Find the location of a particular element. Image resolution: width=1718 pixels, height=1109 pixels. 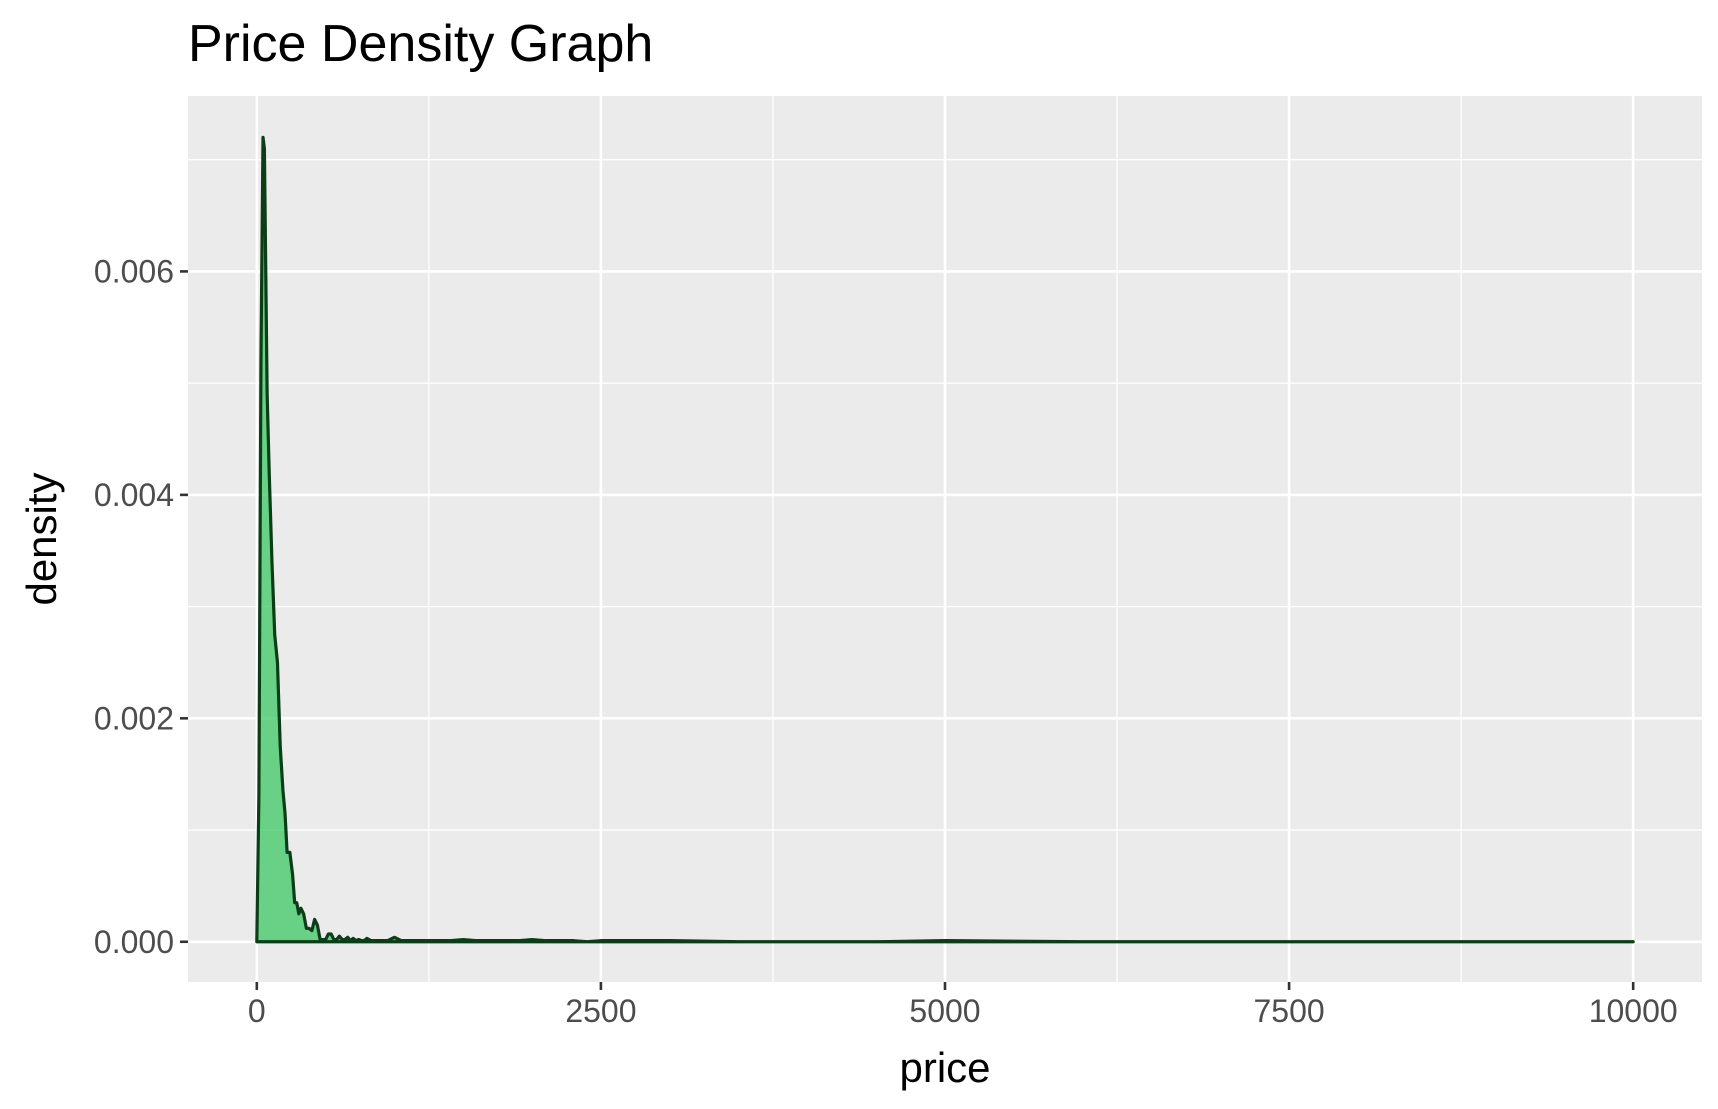

x-axis: 0 2500 5000 7500 10000 is located at coordinates (963, 1005).